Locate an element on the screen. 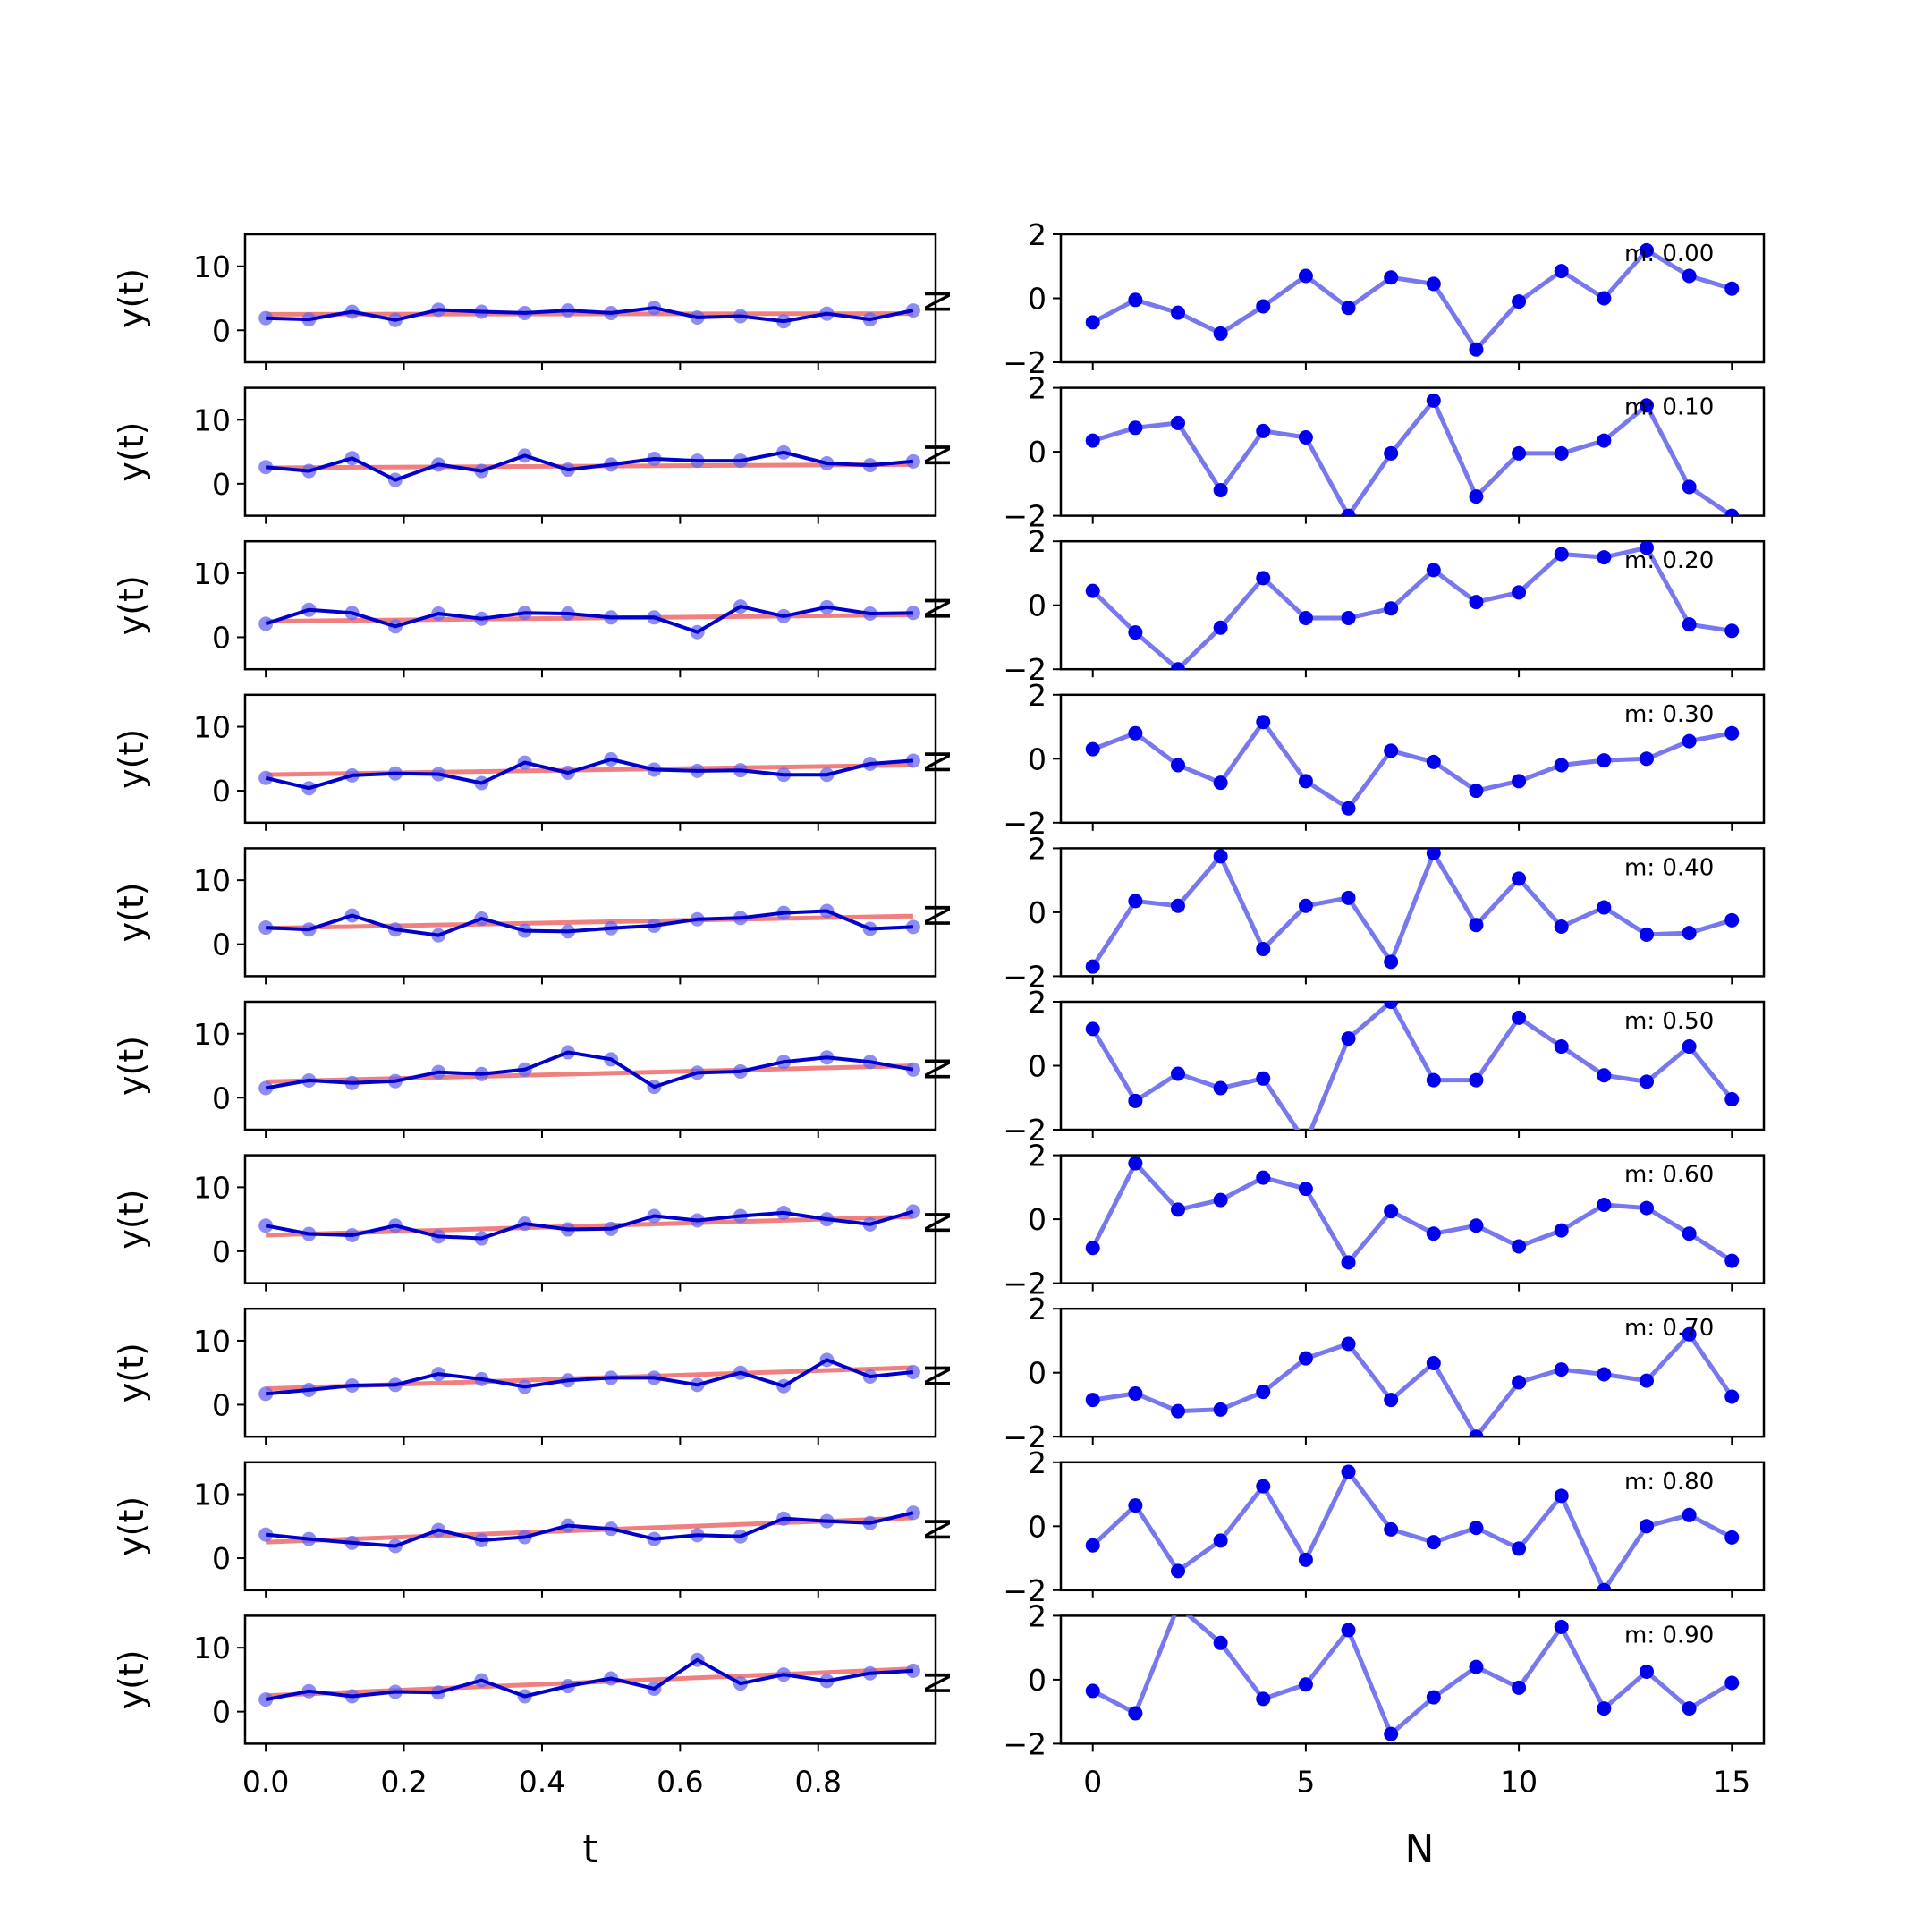  left-panel-2: 0 10 y(t) is located at coordinates (524, 608).